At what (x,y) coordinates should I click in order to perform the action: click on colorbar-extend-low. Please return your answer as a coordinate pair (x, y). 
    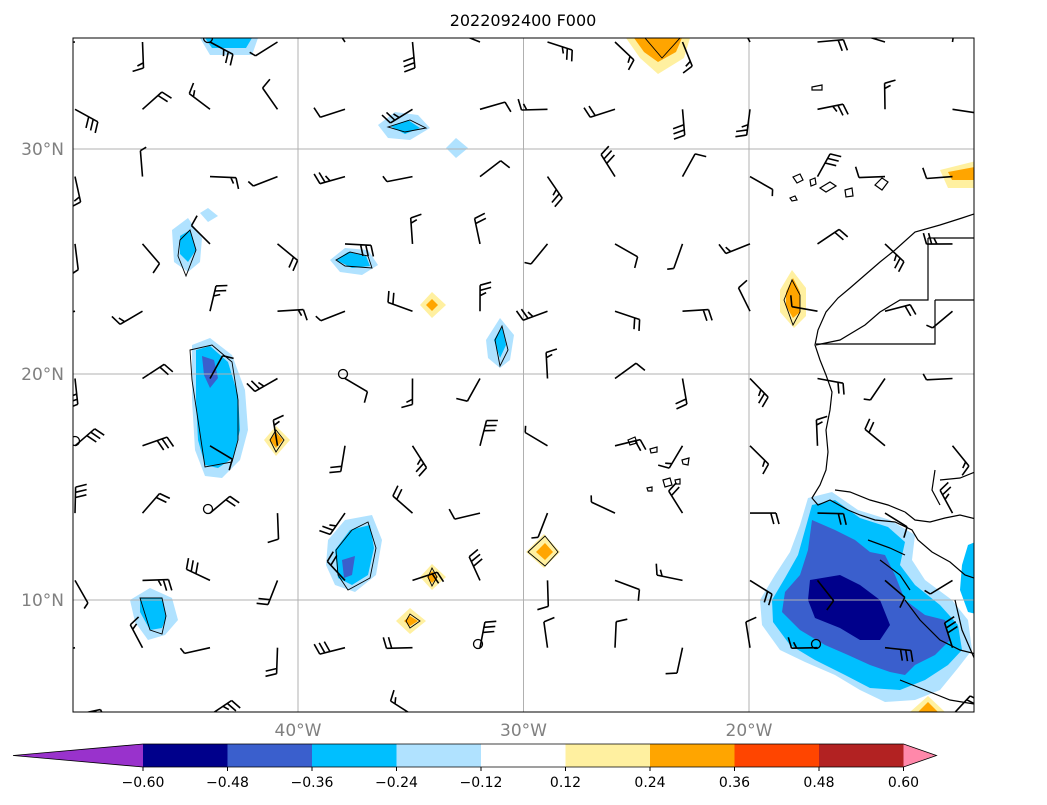
    Looking at the image, I should click on (78, 755).